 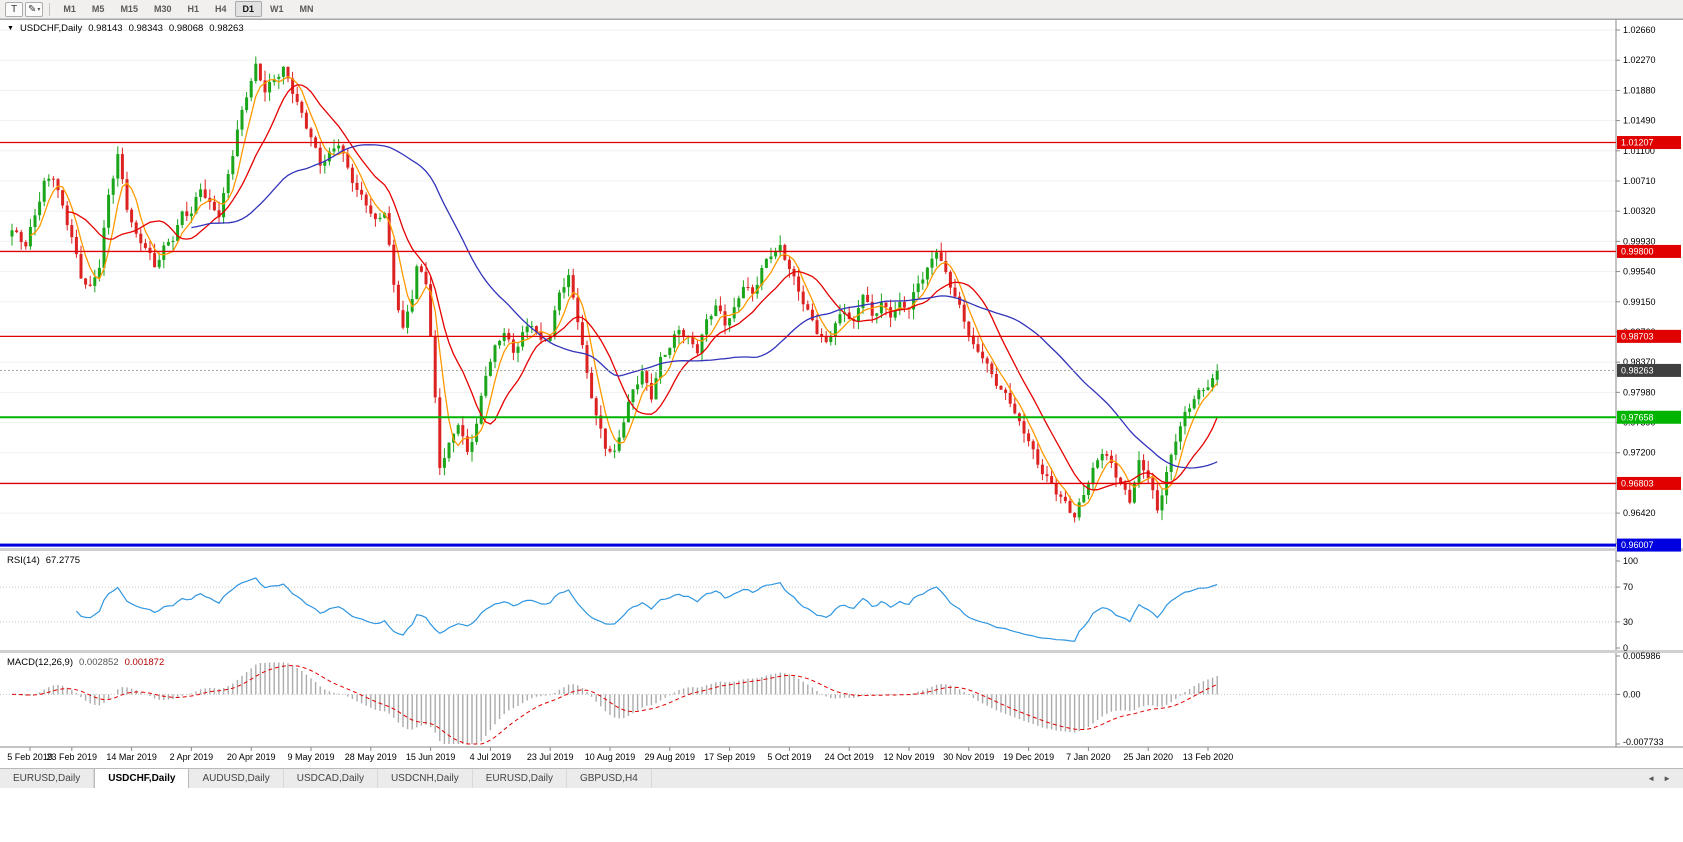 What do you see at coordinates (1028, 757) in the screenshot?
I see `svg-text: 19 Dec 2019` at bounding box center [1028, 757].